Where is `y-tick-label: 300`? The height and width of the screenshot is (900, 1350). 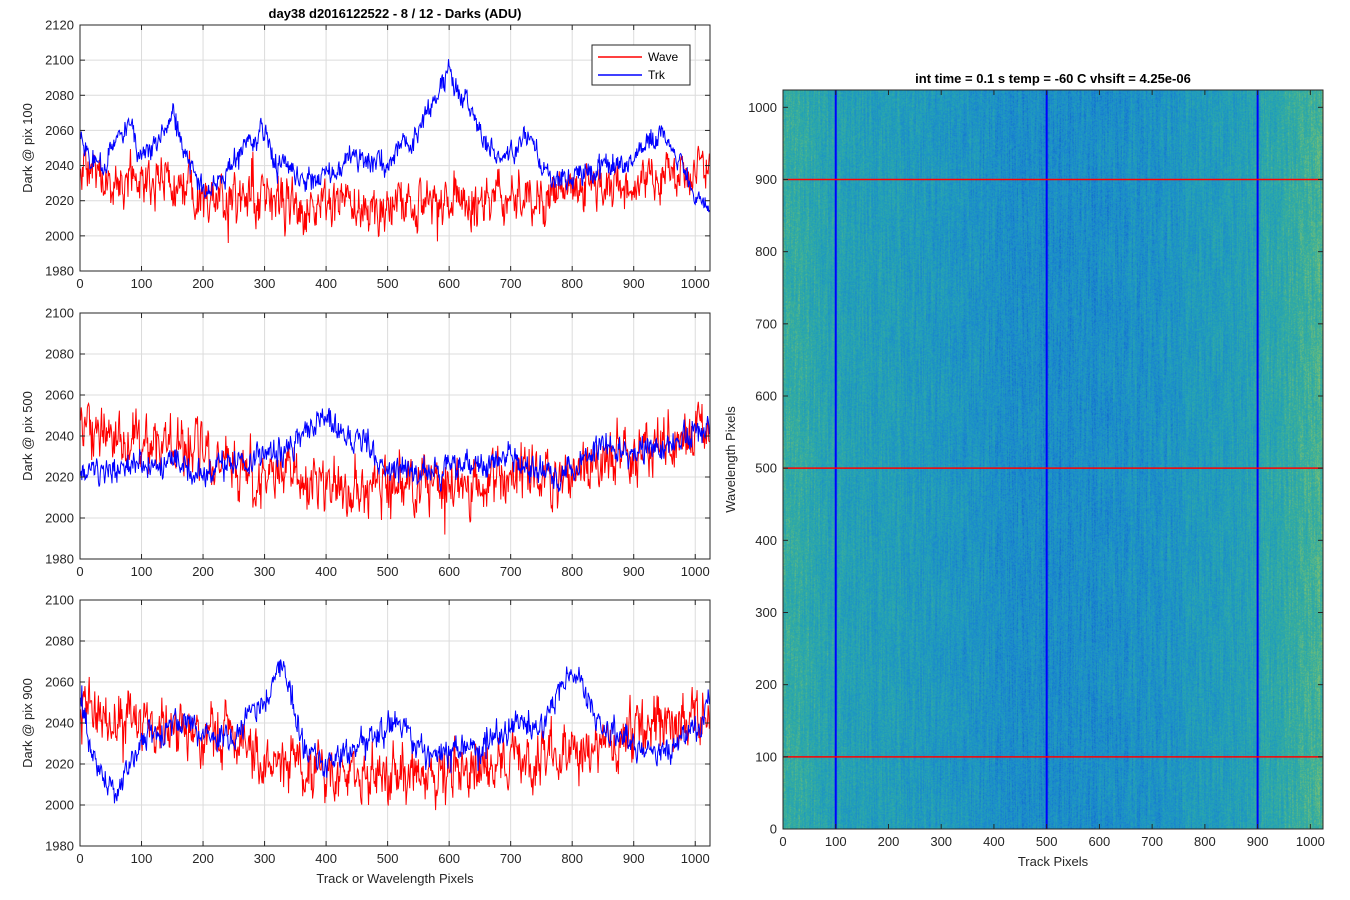 y-tick-label: 300 is located at coordinates (766, 612).